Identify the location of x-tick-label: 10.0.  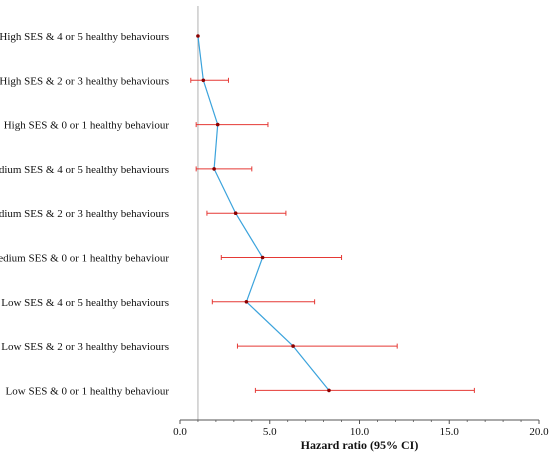
(360, 432).